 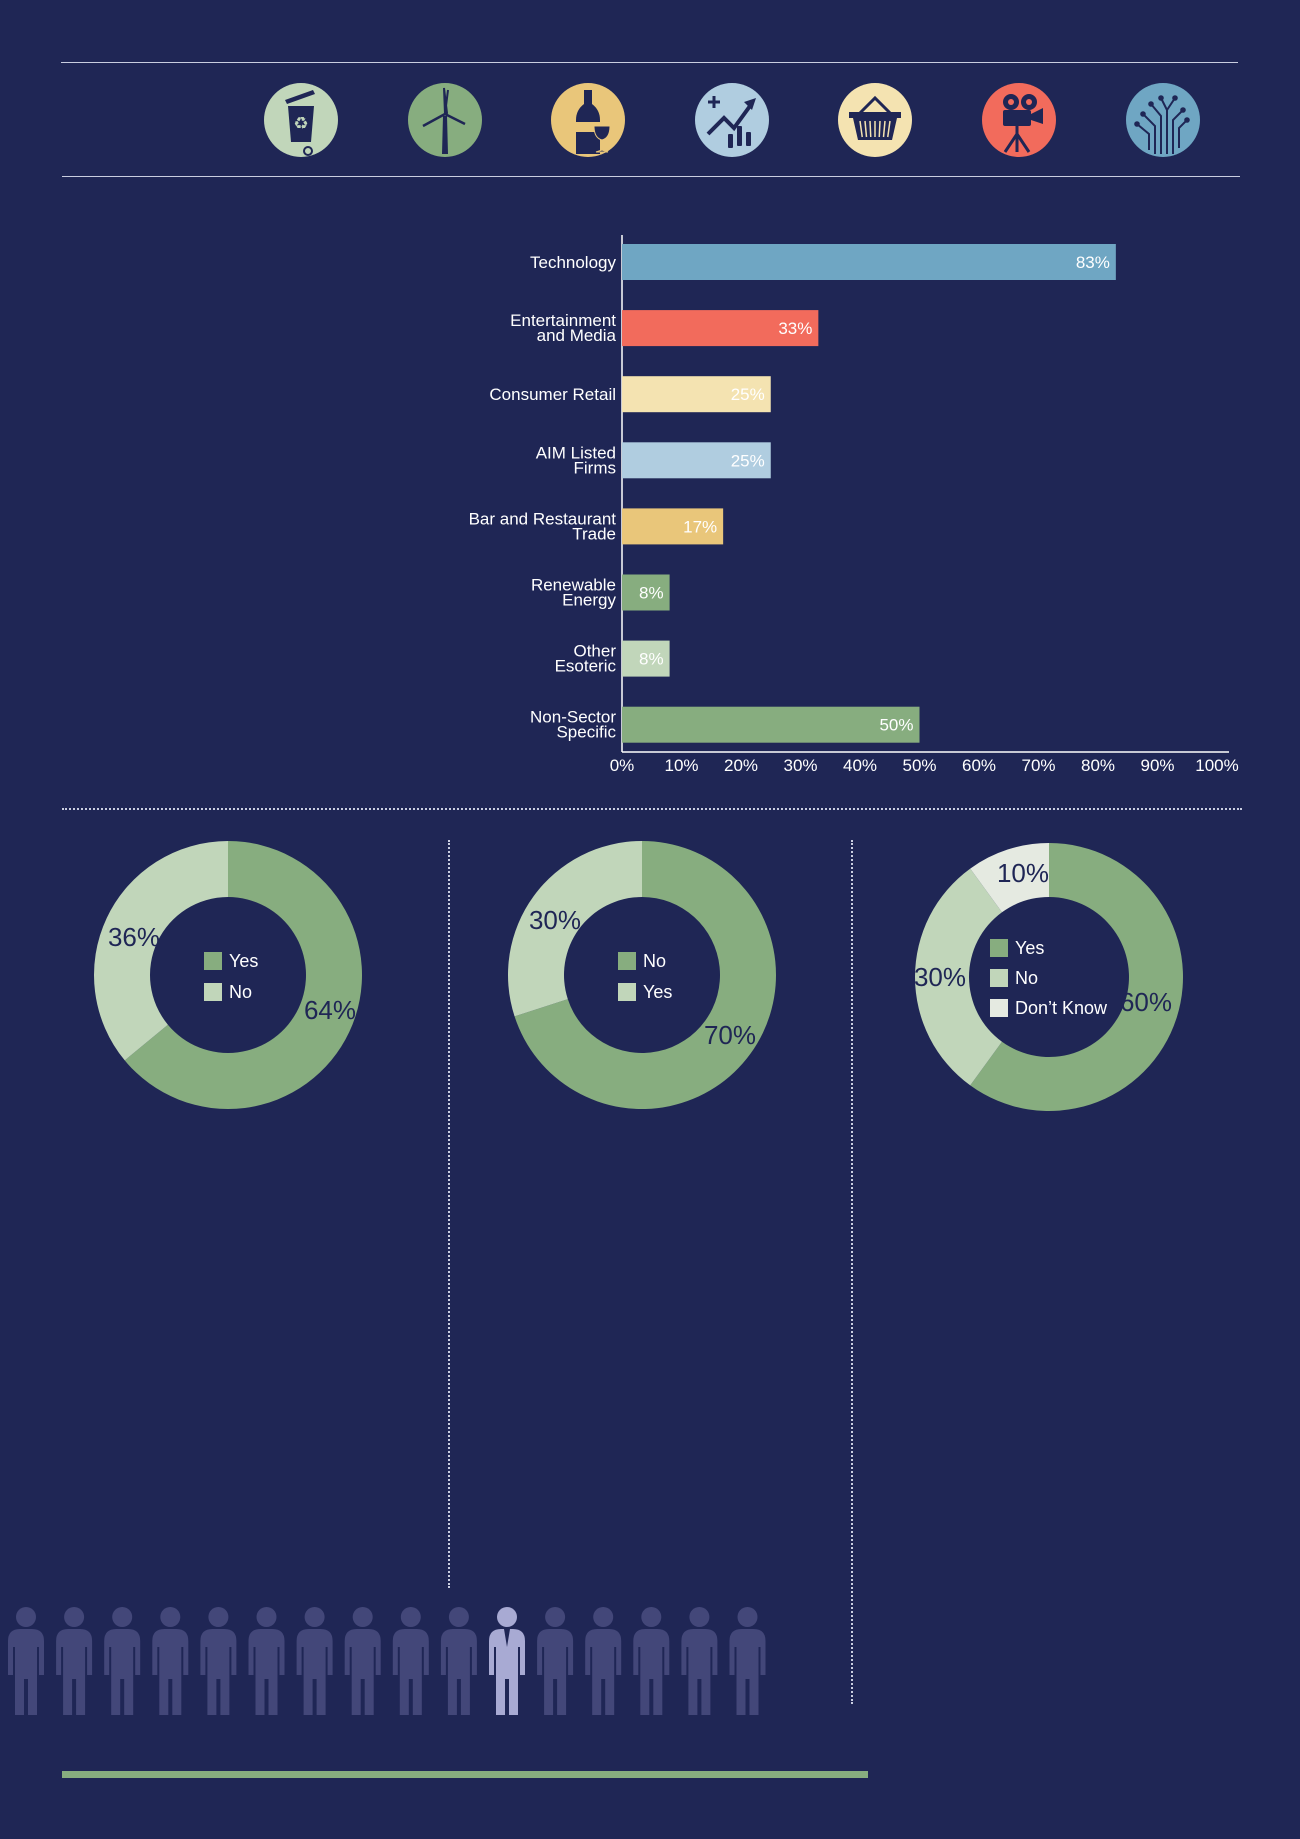 I want to click on camera-lens, so click(x=1037, y=116).